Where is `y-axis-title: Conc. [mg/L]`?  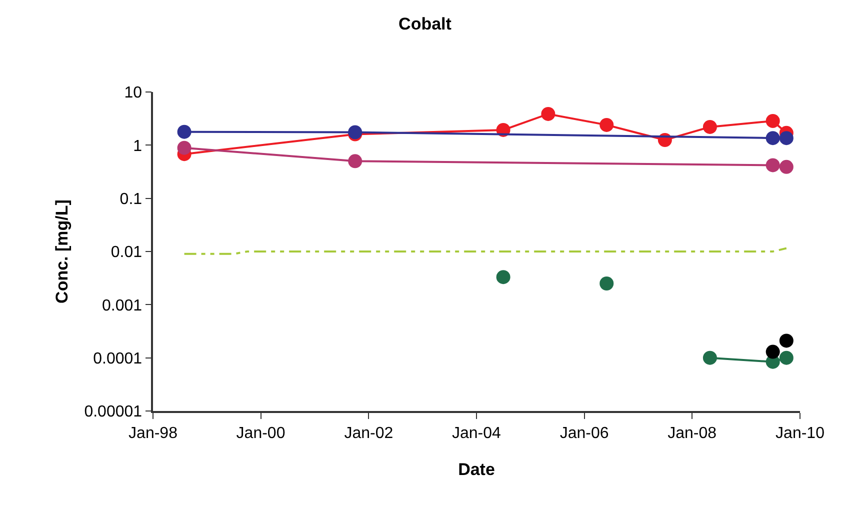 y-axis-title: Conc. [mg/L] is located at coordinates (62, 252).